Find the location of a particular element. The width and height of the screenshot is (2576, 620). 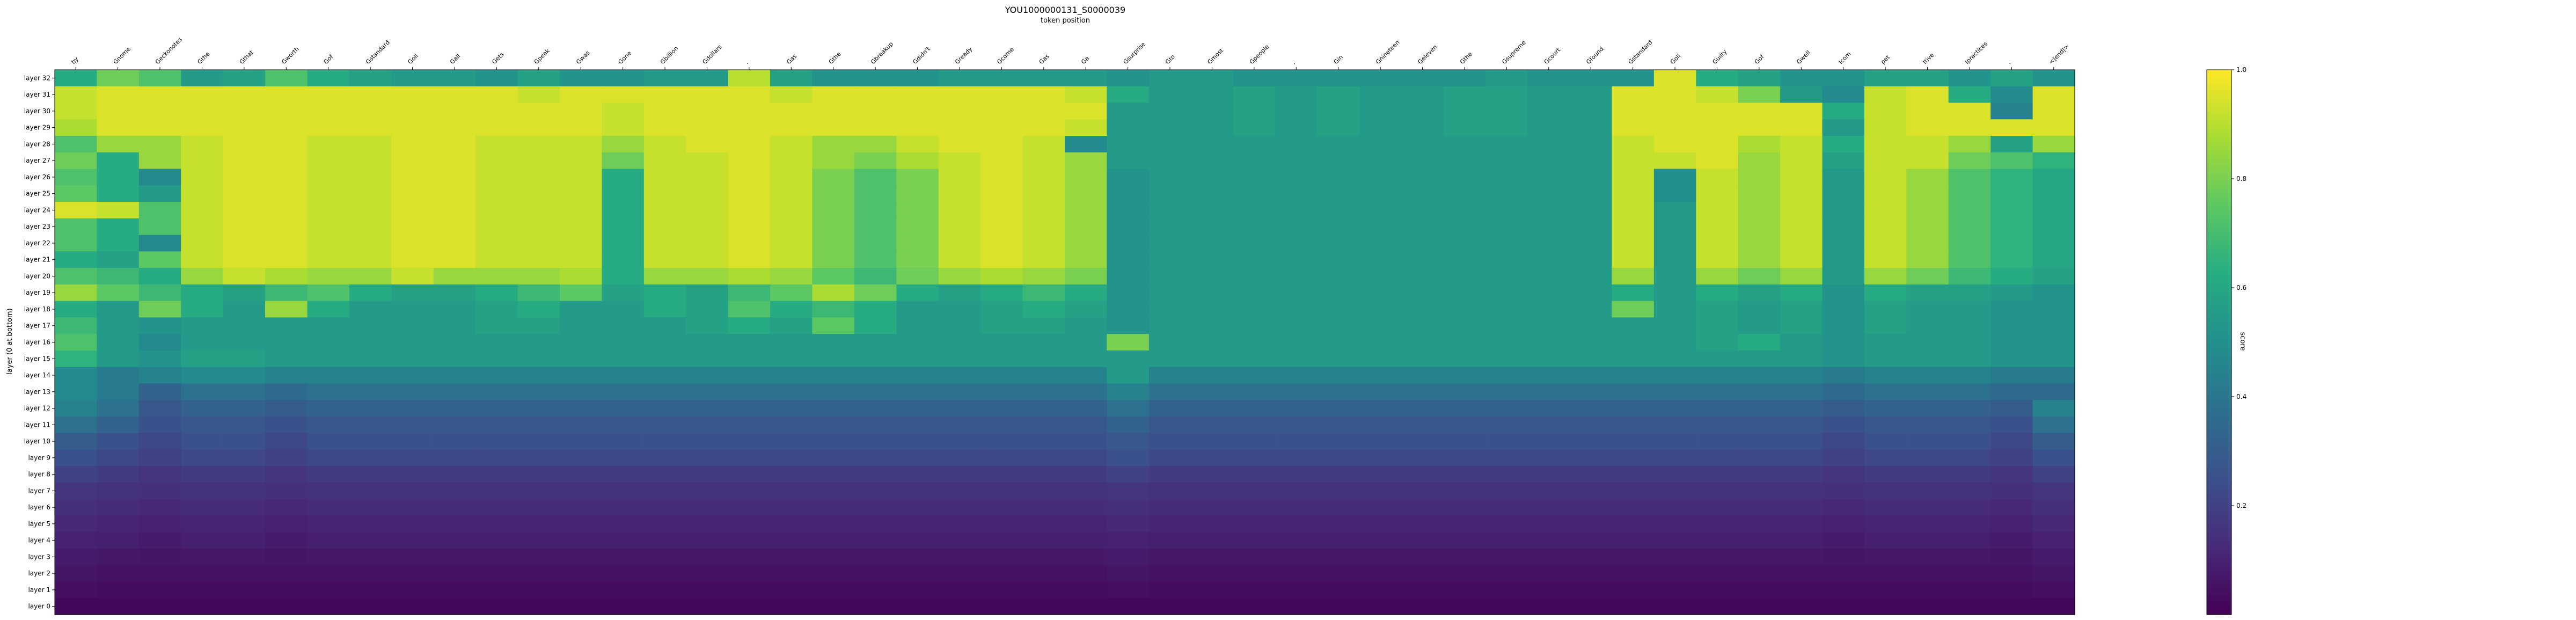

x-tick-label: Geckonotes is located at coordinates (169, 51).